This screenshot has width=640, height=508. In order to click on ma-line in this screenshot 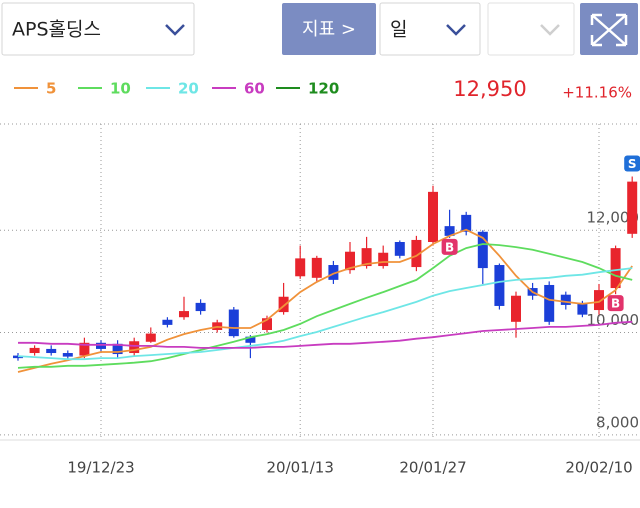, I will do `click(325, 334)`.